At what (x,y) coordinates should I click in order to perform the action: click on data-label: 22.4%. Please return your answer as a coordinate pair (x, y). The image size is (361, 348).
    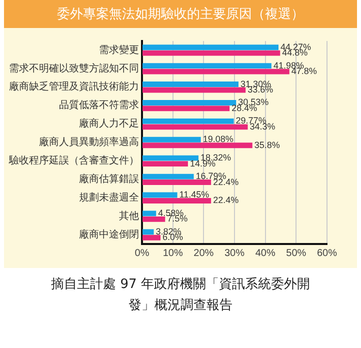
    Looking at the image, I should click on (226, 200).